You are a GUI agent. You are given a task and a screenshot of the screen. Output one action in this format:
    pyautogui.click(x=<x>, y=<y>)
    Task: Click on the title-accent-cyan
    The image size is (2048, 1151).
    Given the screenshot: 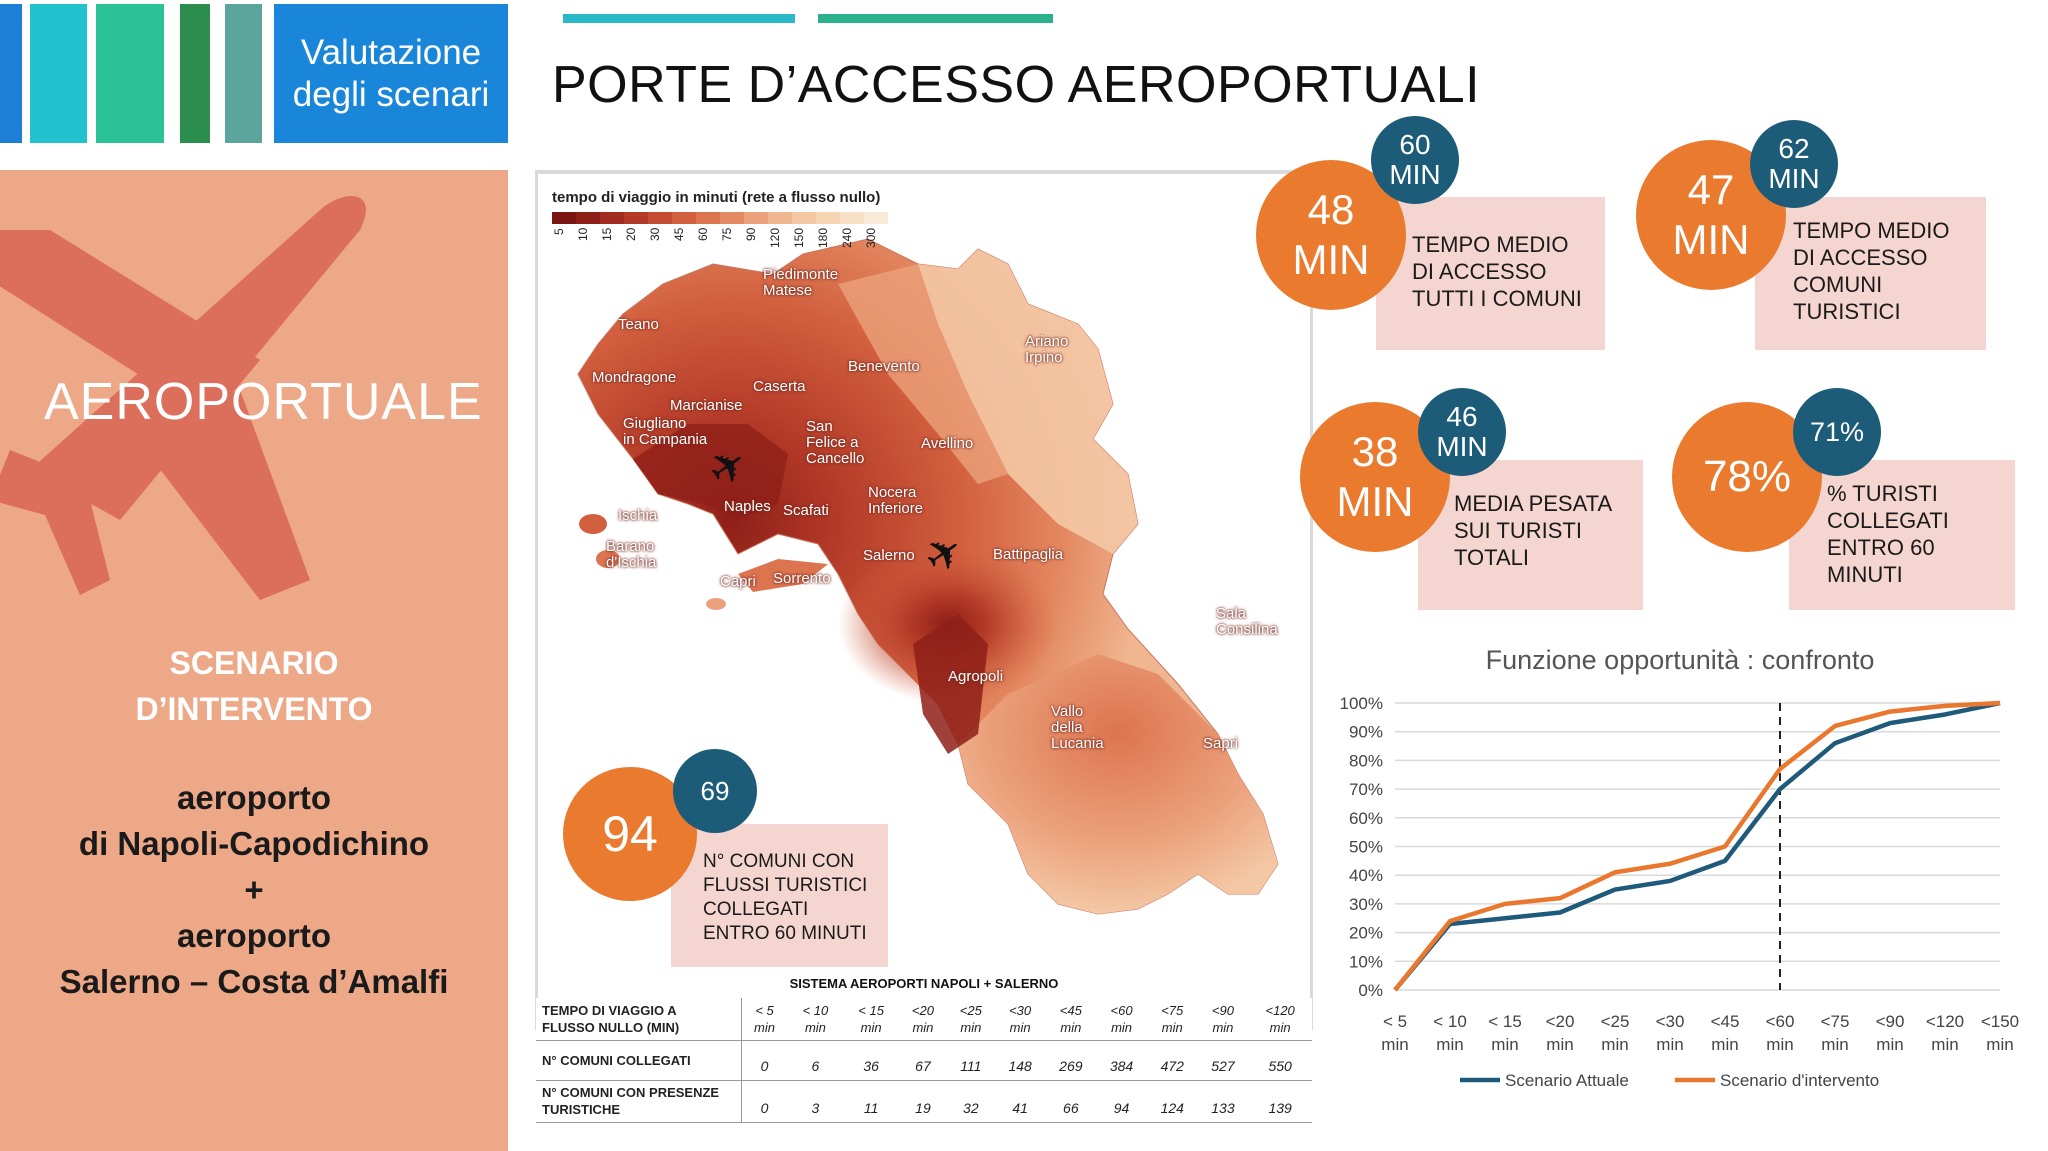 What is the action you would take?
    pyautogui.click(x=679, y=18)
    